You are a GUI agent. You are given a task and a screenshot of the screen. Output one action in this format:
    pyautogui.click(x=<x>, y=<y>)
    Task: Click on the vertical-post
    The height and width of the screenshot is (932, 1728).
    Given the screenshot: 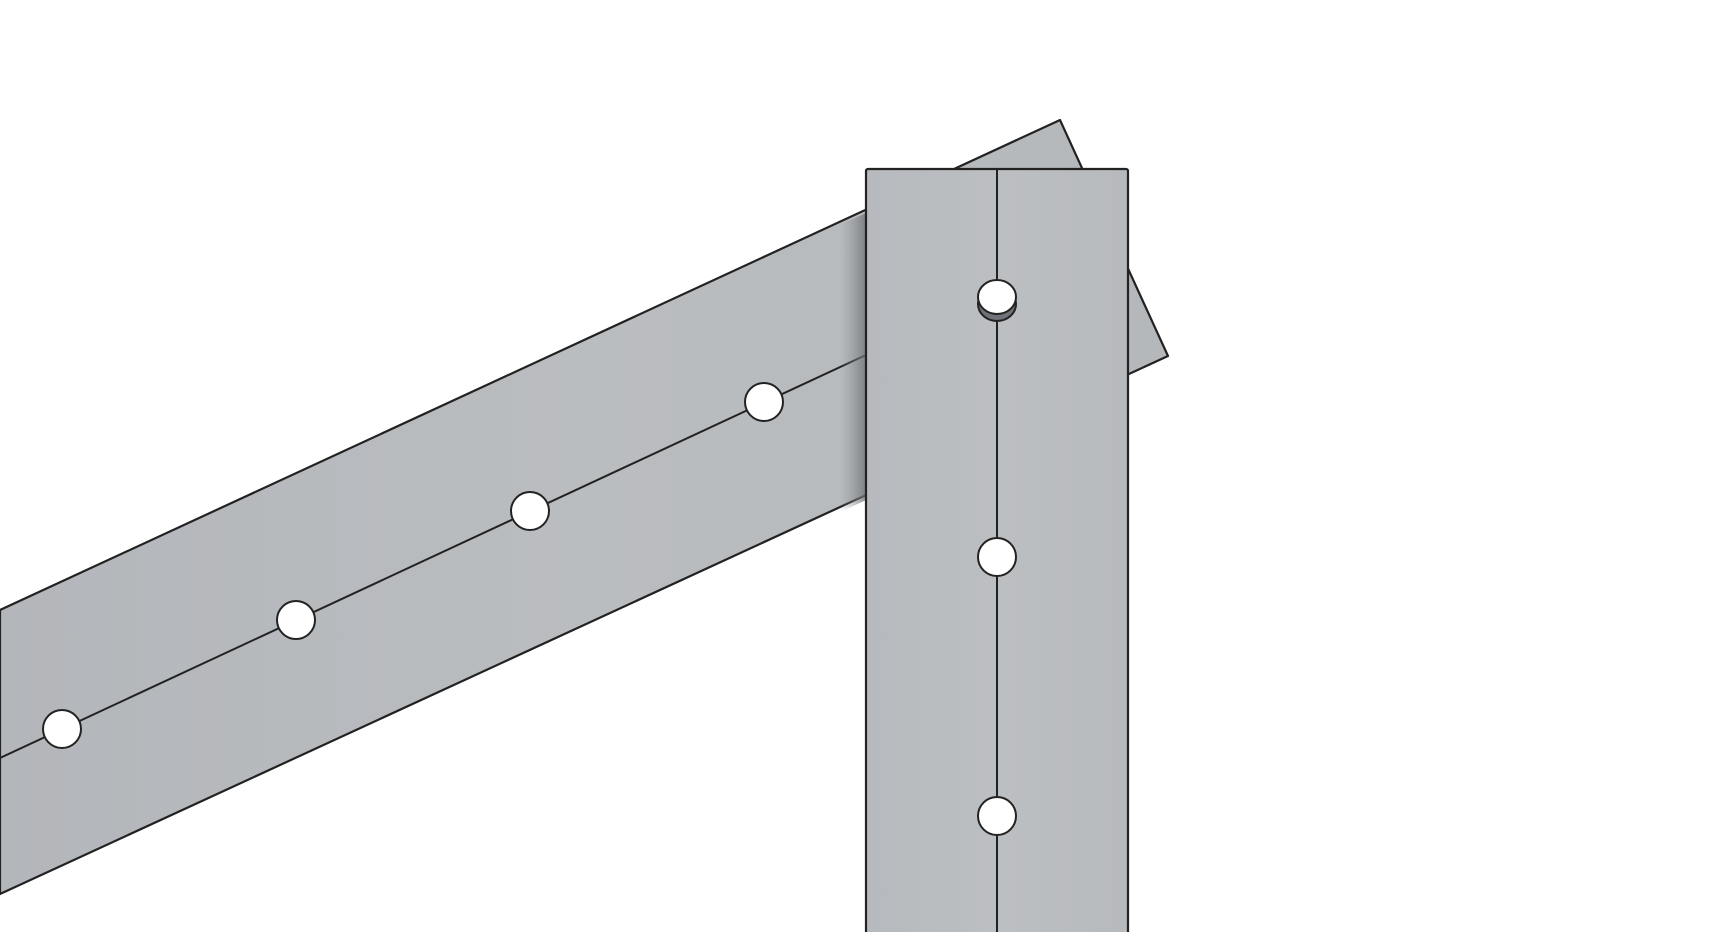 What is the action you would take?
    pyautogui.click(x=997, y=549)
    